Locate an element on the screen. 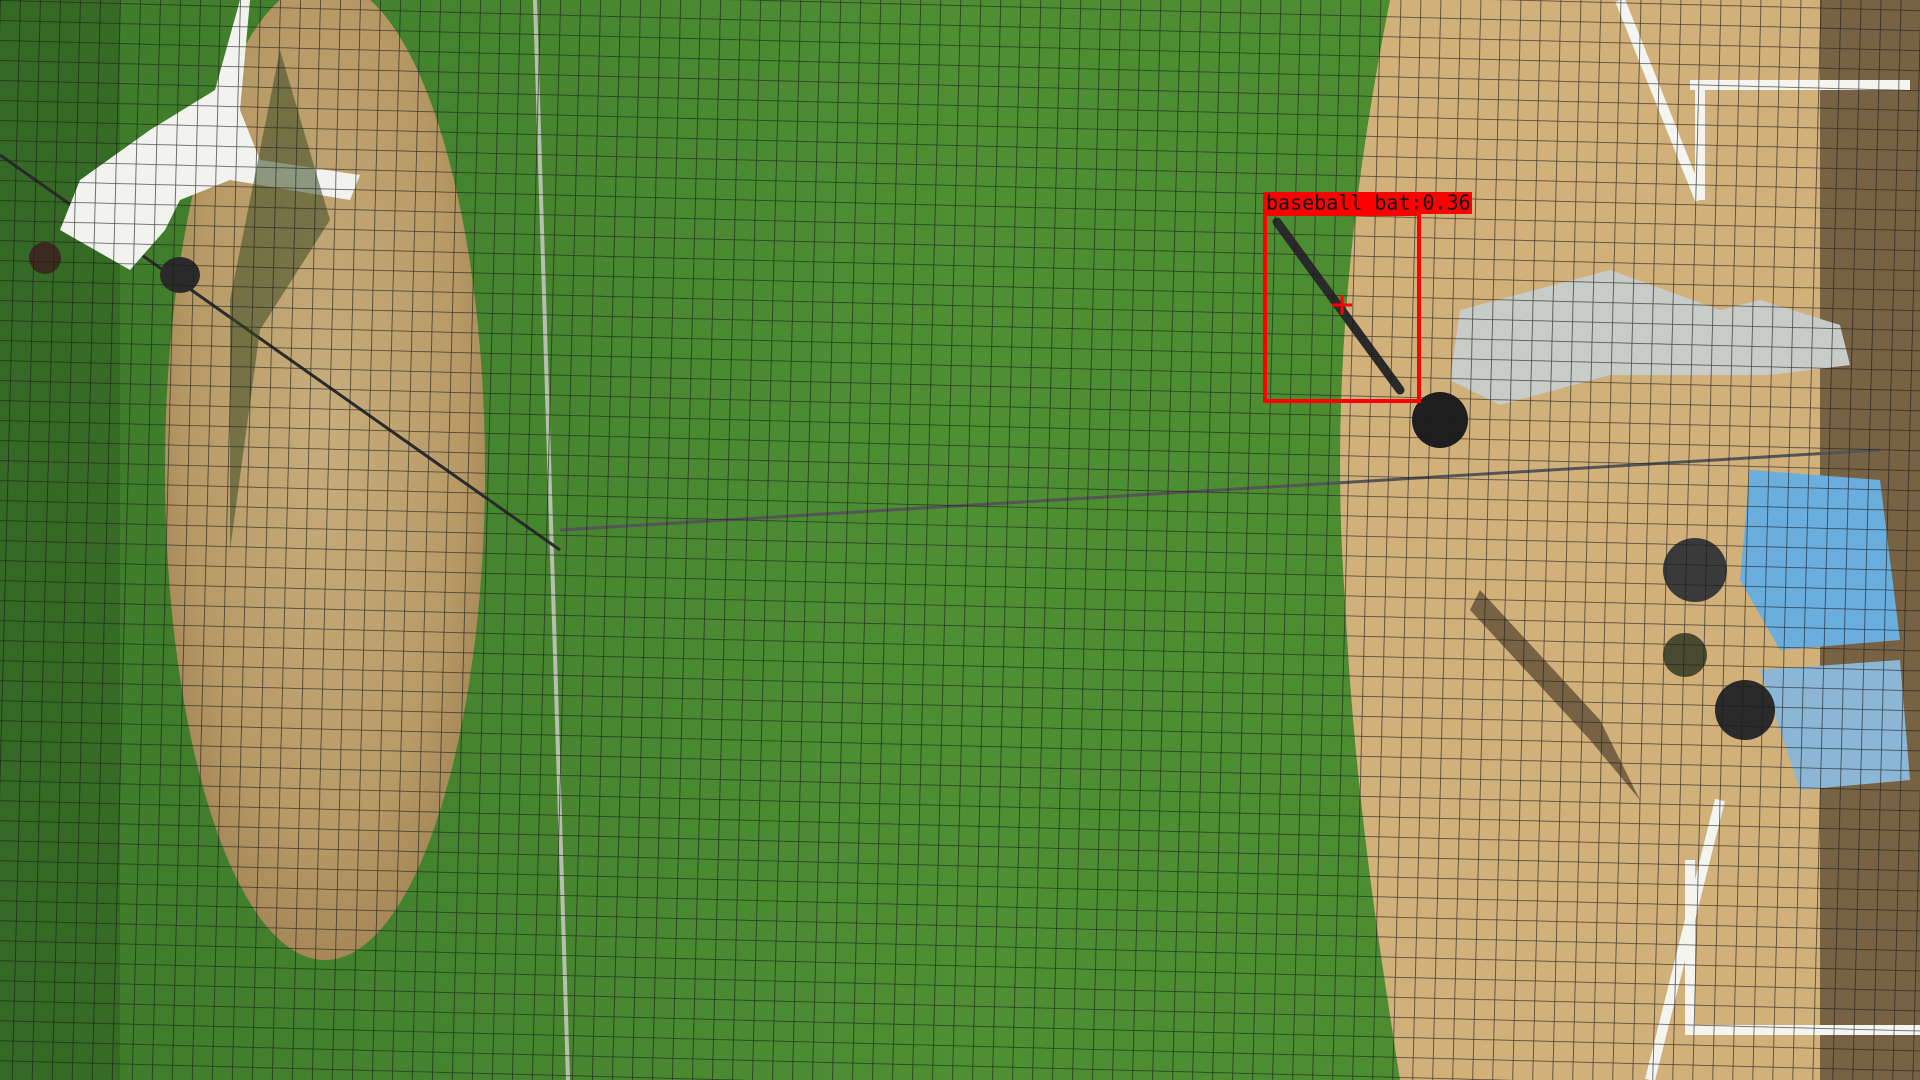 The height and width of the screenshot is (1080, 1920). detection: baseball bat:0.36 is located at coordinates (1367, 297).